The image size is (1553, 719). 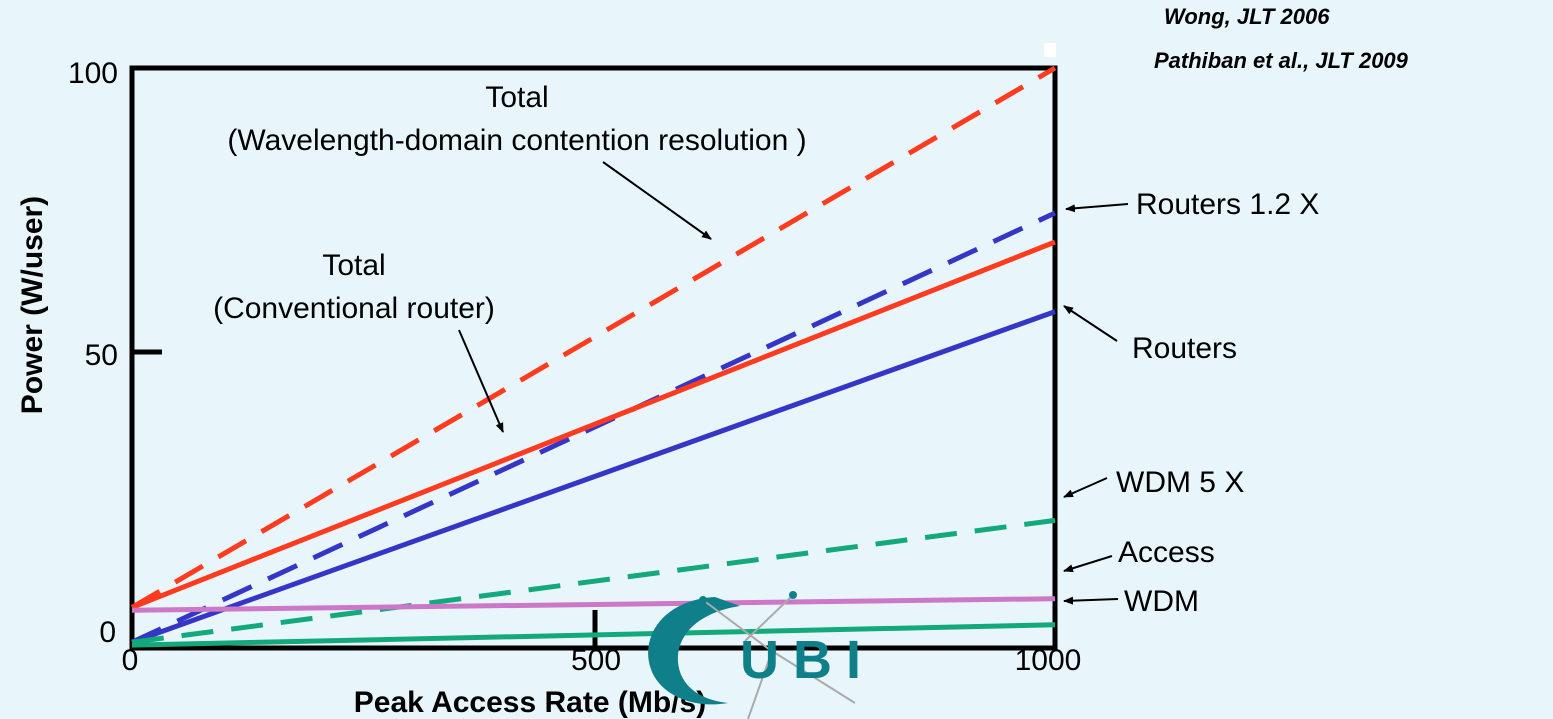 What do you see at coordinates (516, 97) in the screenshot?
I see `annotation-total-wavelength-1: Total` at bounding box center [516, 97].